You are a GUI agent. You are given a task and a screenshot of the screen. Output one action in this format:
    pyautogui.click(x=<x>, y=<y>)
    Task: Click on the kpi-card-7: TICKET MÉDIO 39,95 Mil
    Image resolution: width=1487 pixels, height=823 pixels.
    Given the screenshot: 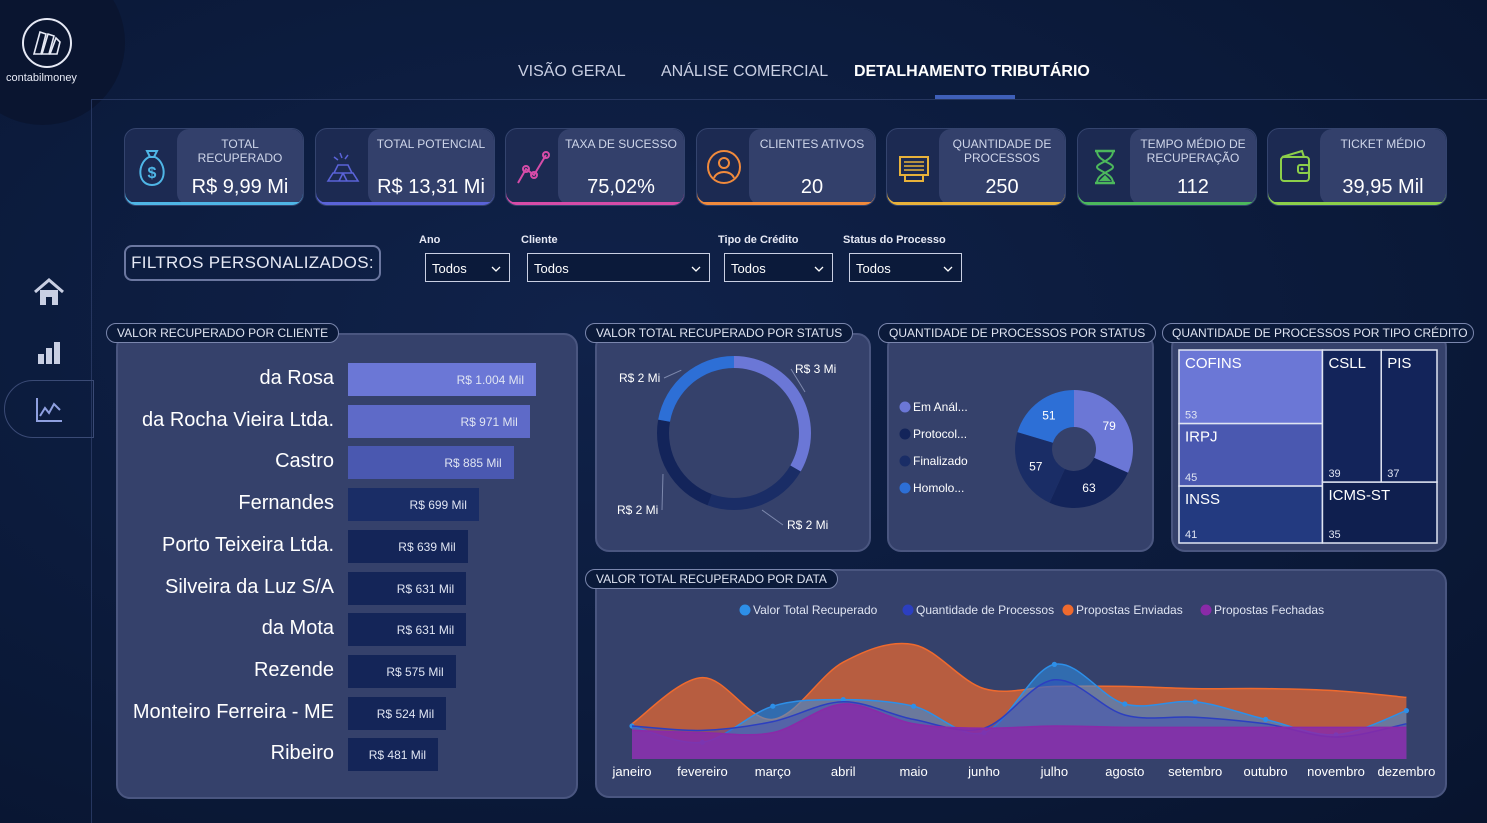 What is the action you would take?
    pyautogui.click(x=1357, y=167)
    